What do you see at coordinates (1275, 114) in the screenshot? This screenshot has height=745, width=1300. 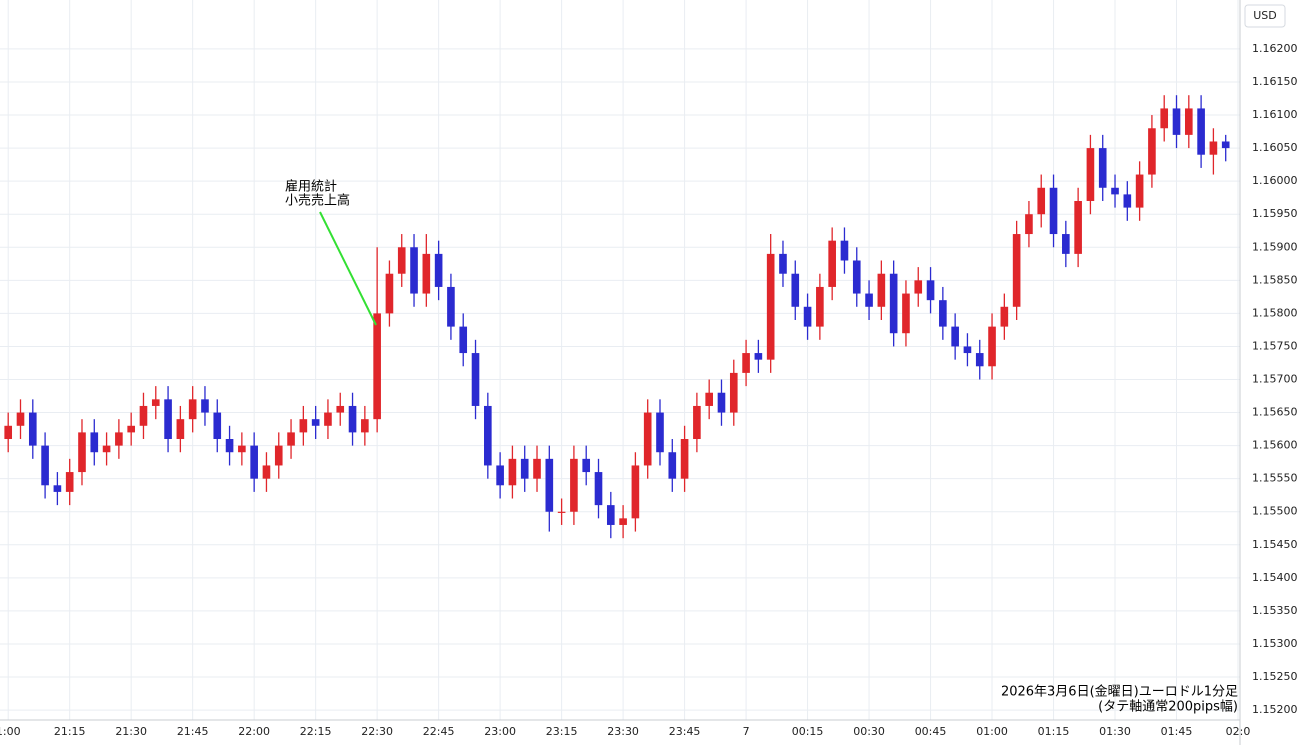 I see `y-tick-label: 1.16100` at bounding box center [1275, 114].